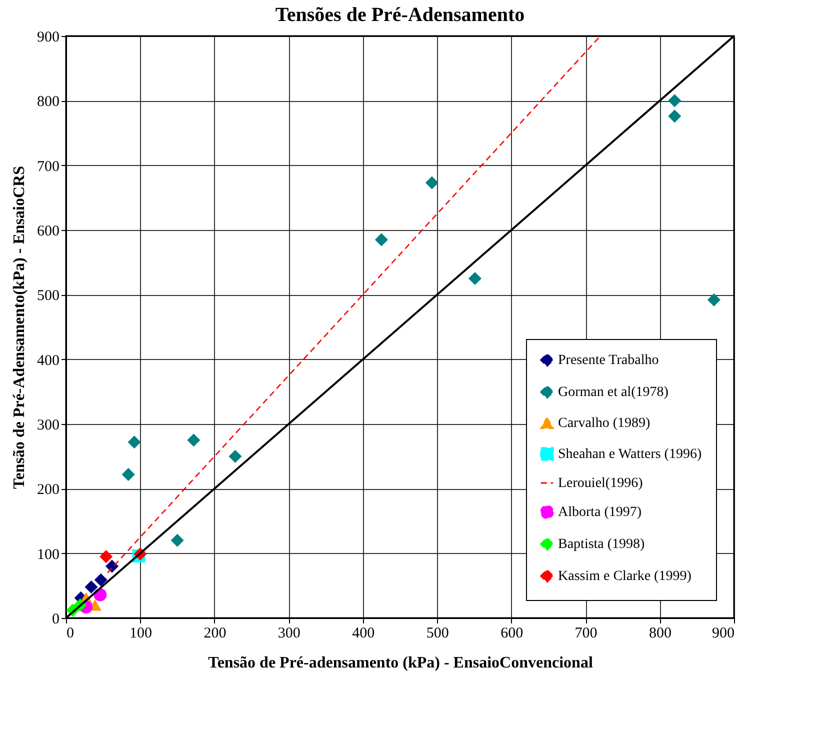 Image resolution: width=822 pixels, height=751 pixels. I want to click on legend-label: Presente Trabalho, so click(608, 360).